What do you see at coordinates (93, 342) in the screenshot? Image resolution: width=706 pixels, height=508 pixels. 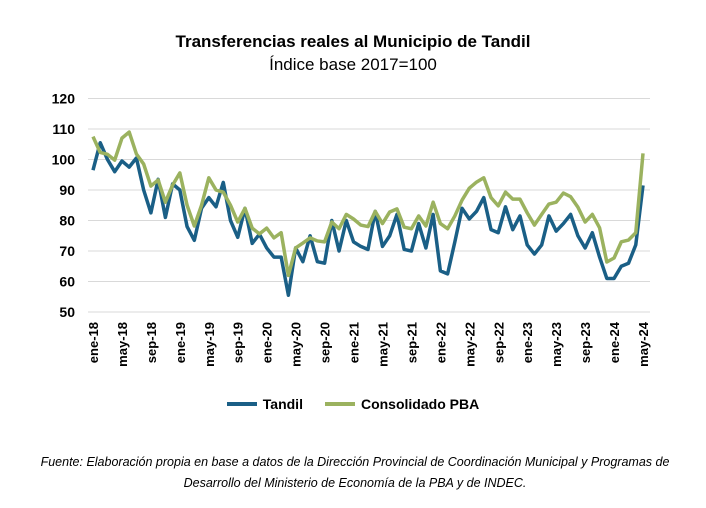 I see `x-tick-label: ene-18` at bounding box center [93, 342].